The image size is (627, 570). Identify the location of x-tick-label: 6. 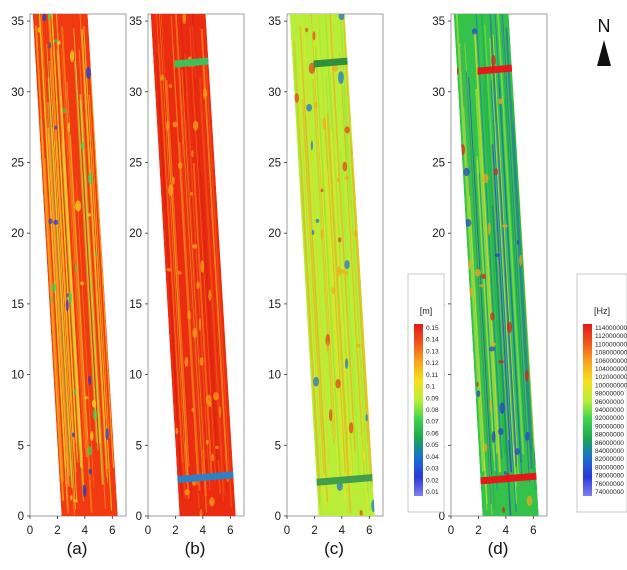
(533, 531).